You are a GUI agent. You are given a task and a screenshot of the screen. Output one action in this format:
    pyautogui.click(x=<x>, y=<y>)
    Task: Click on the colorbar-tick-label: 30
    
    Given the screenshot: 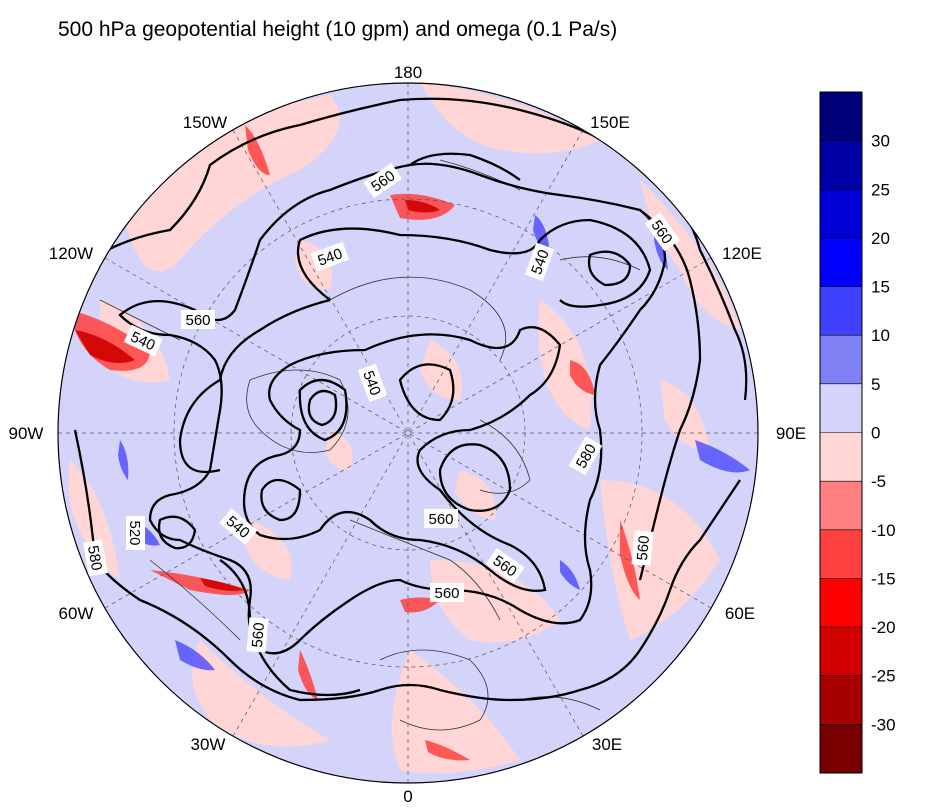 What is the action you would take?
    pyautogui.click(x=880, y=141)
    